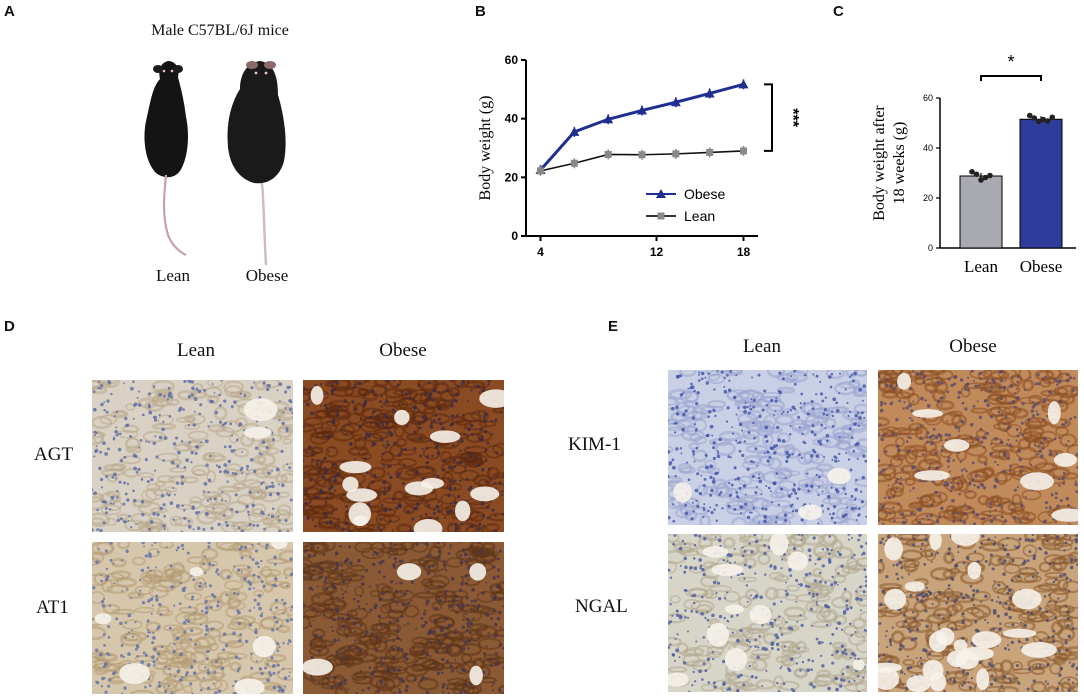 This screenshot has width=1084, height=698. Describe the element at coordinates (928, 98) in the screenshot. I see `y-tick-label: 60` at that location.